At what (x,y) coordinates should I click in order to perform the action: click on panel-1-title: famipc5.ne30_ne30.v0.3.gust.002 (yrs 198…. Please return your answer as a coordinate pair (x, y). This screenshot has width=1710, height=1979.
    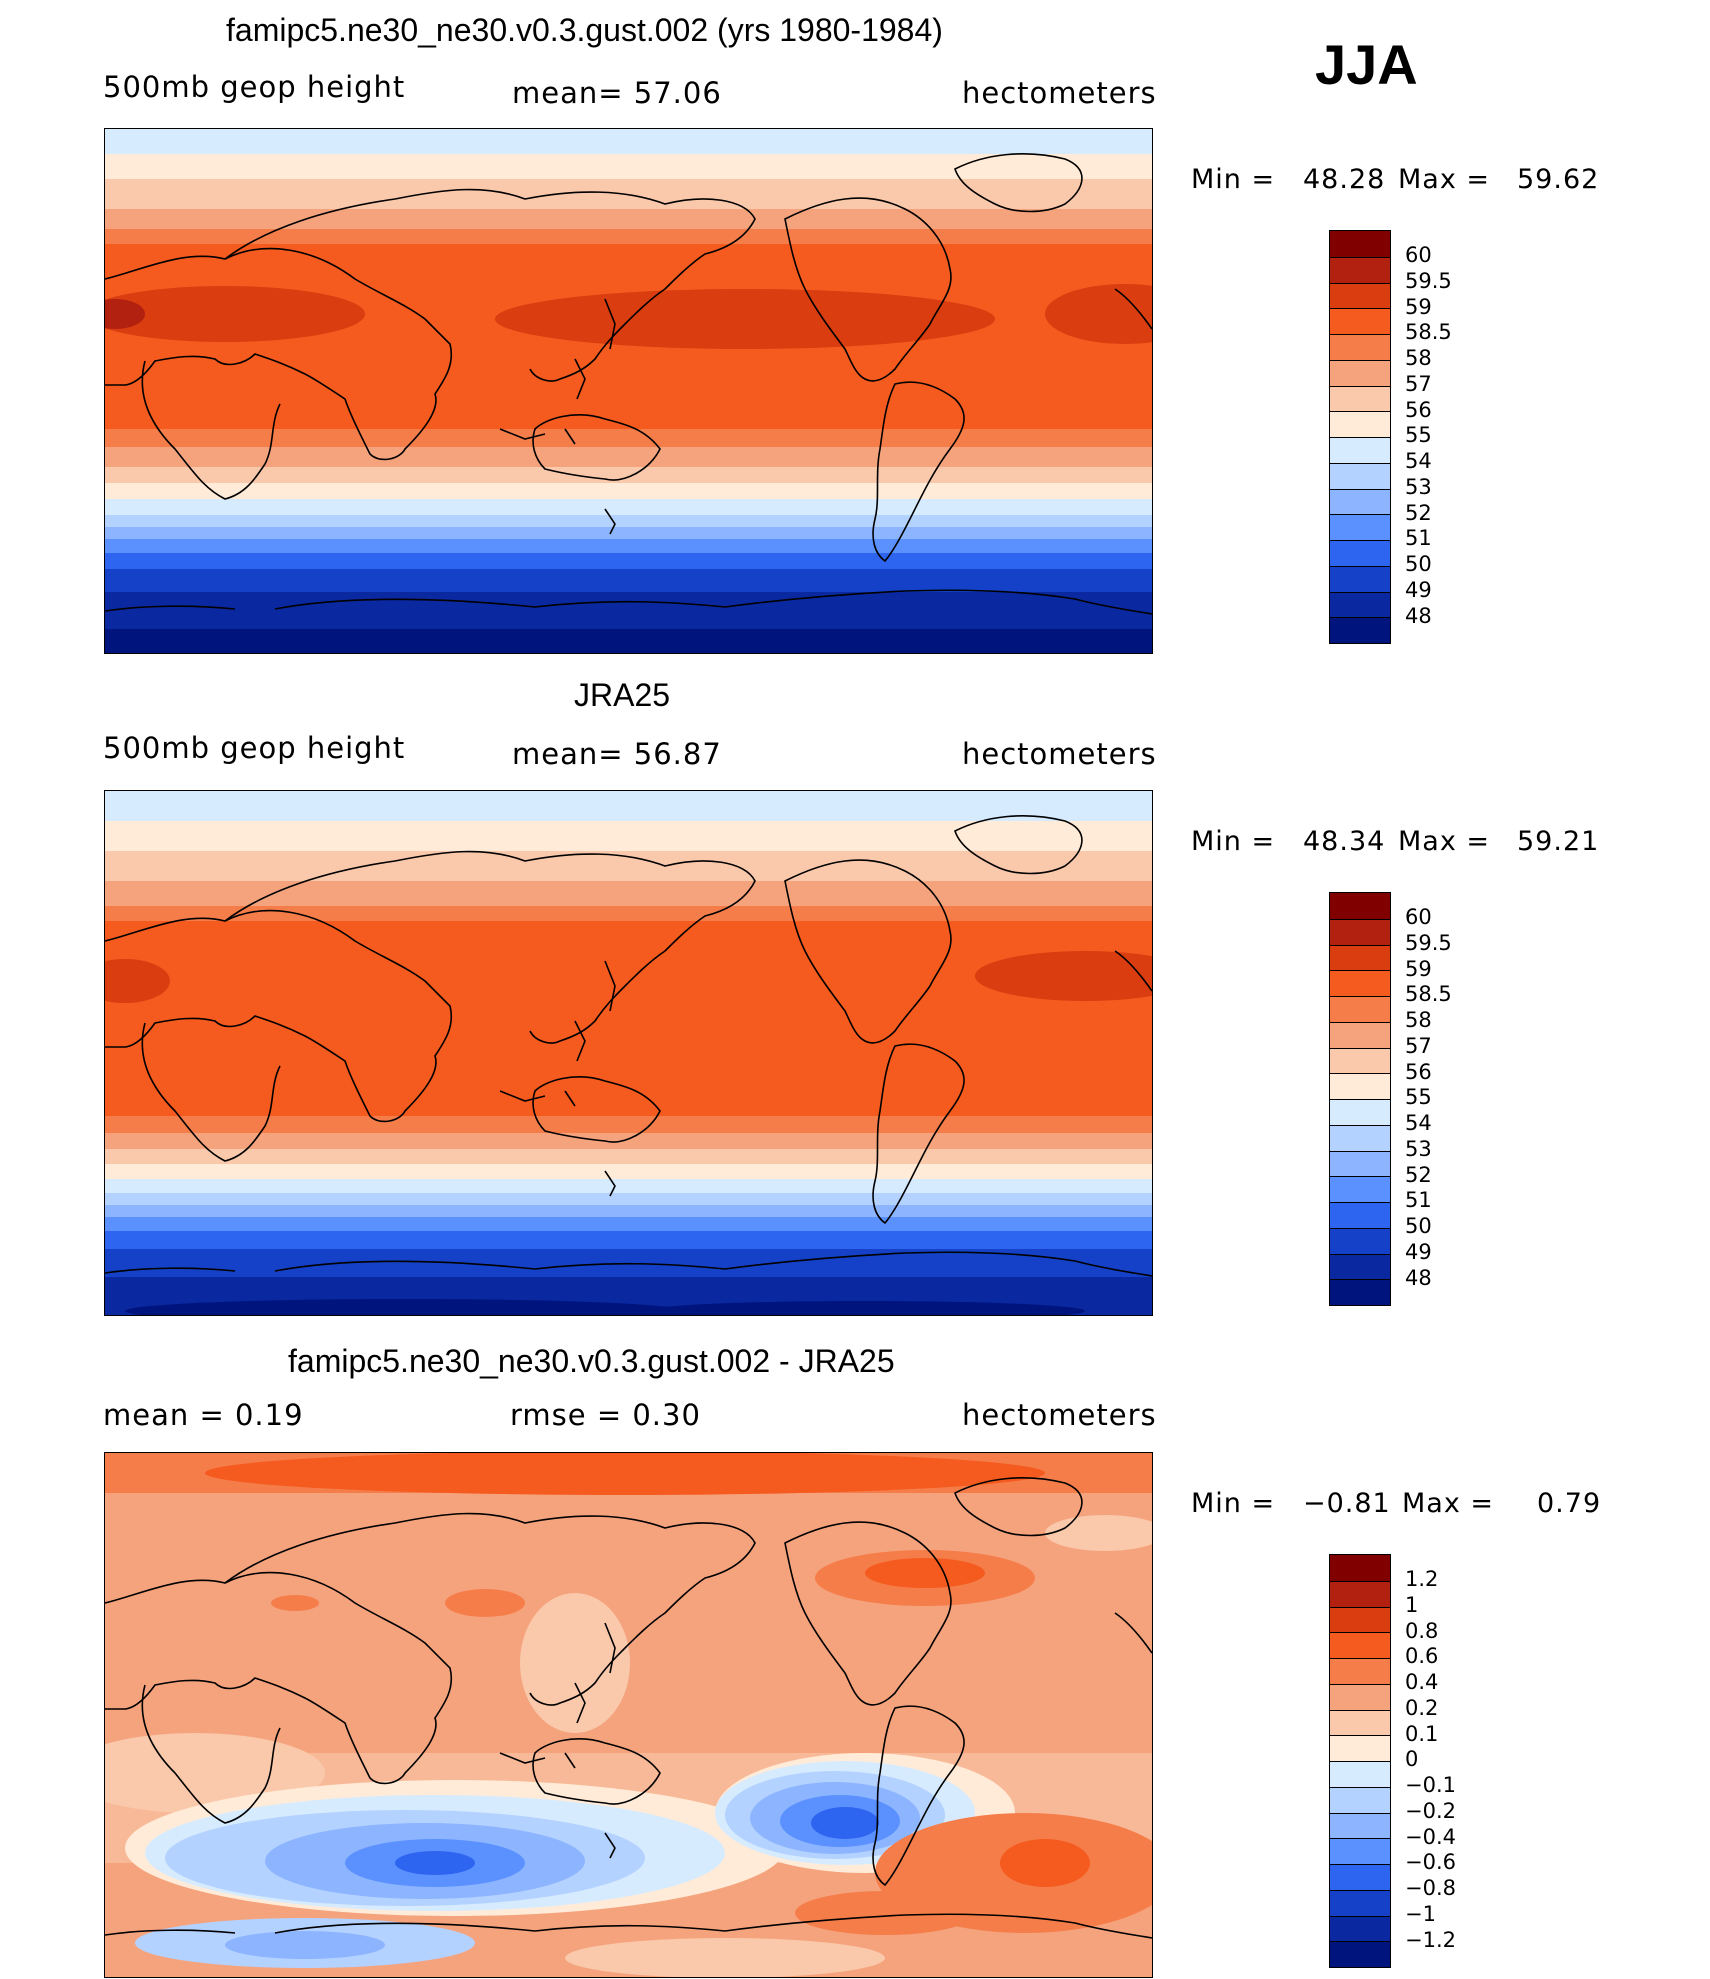
    Looking at the image, I should click on (584, 30).